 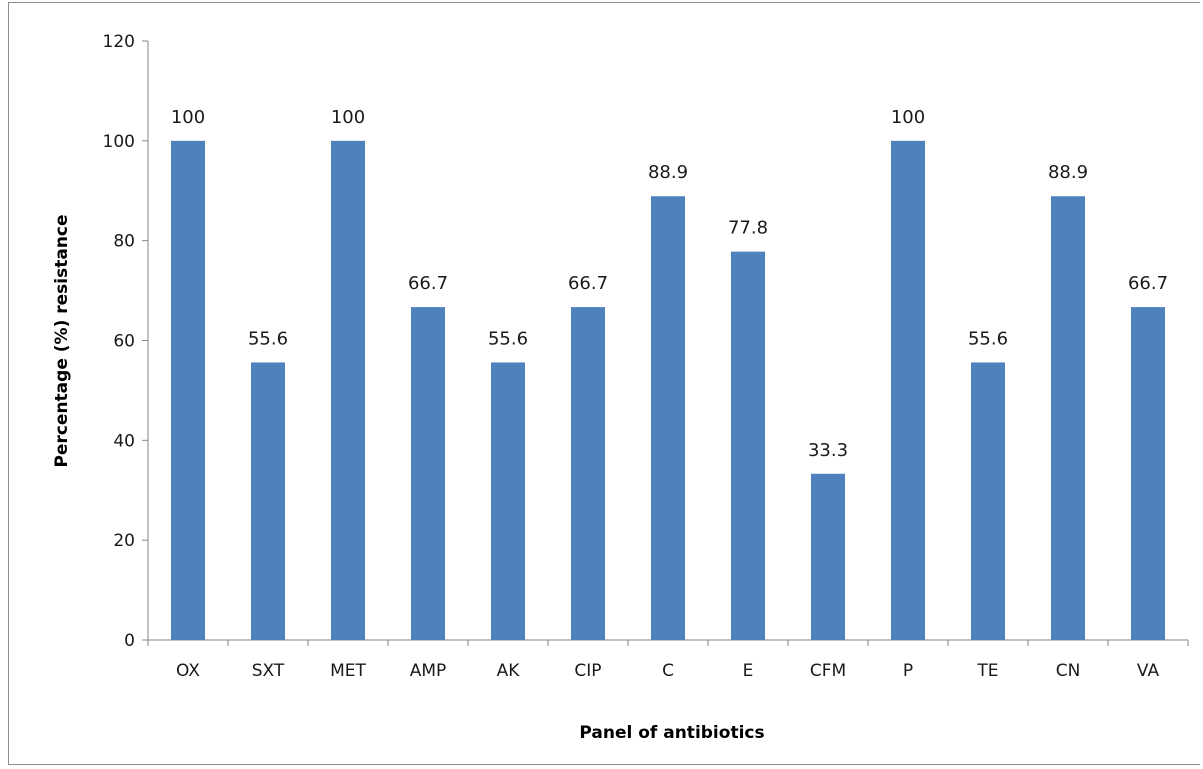 What do you see at coordinates (124, 242) in the screenshot?
I see `y-tick-label: 80` at bounding box center [124, 242].